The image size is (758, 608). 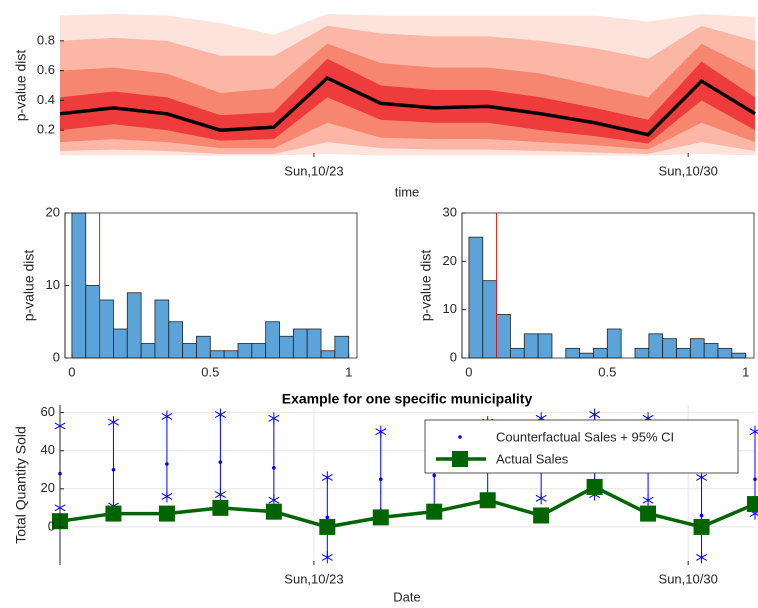 What do you see at coordinates (21, 485) in the screenshot?
I see `y-axis-label: Total Quantity Sold` at bounding box center [21, 485].